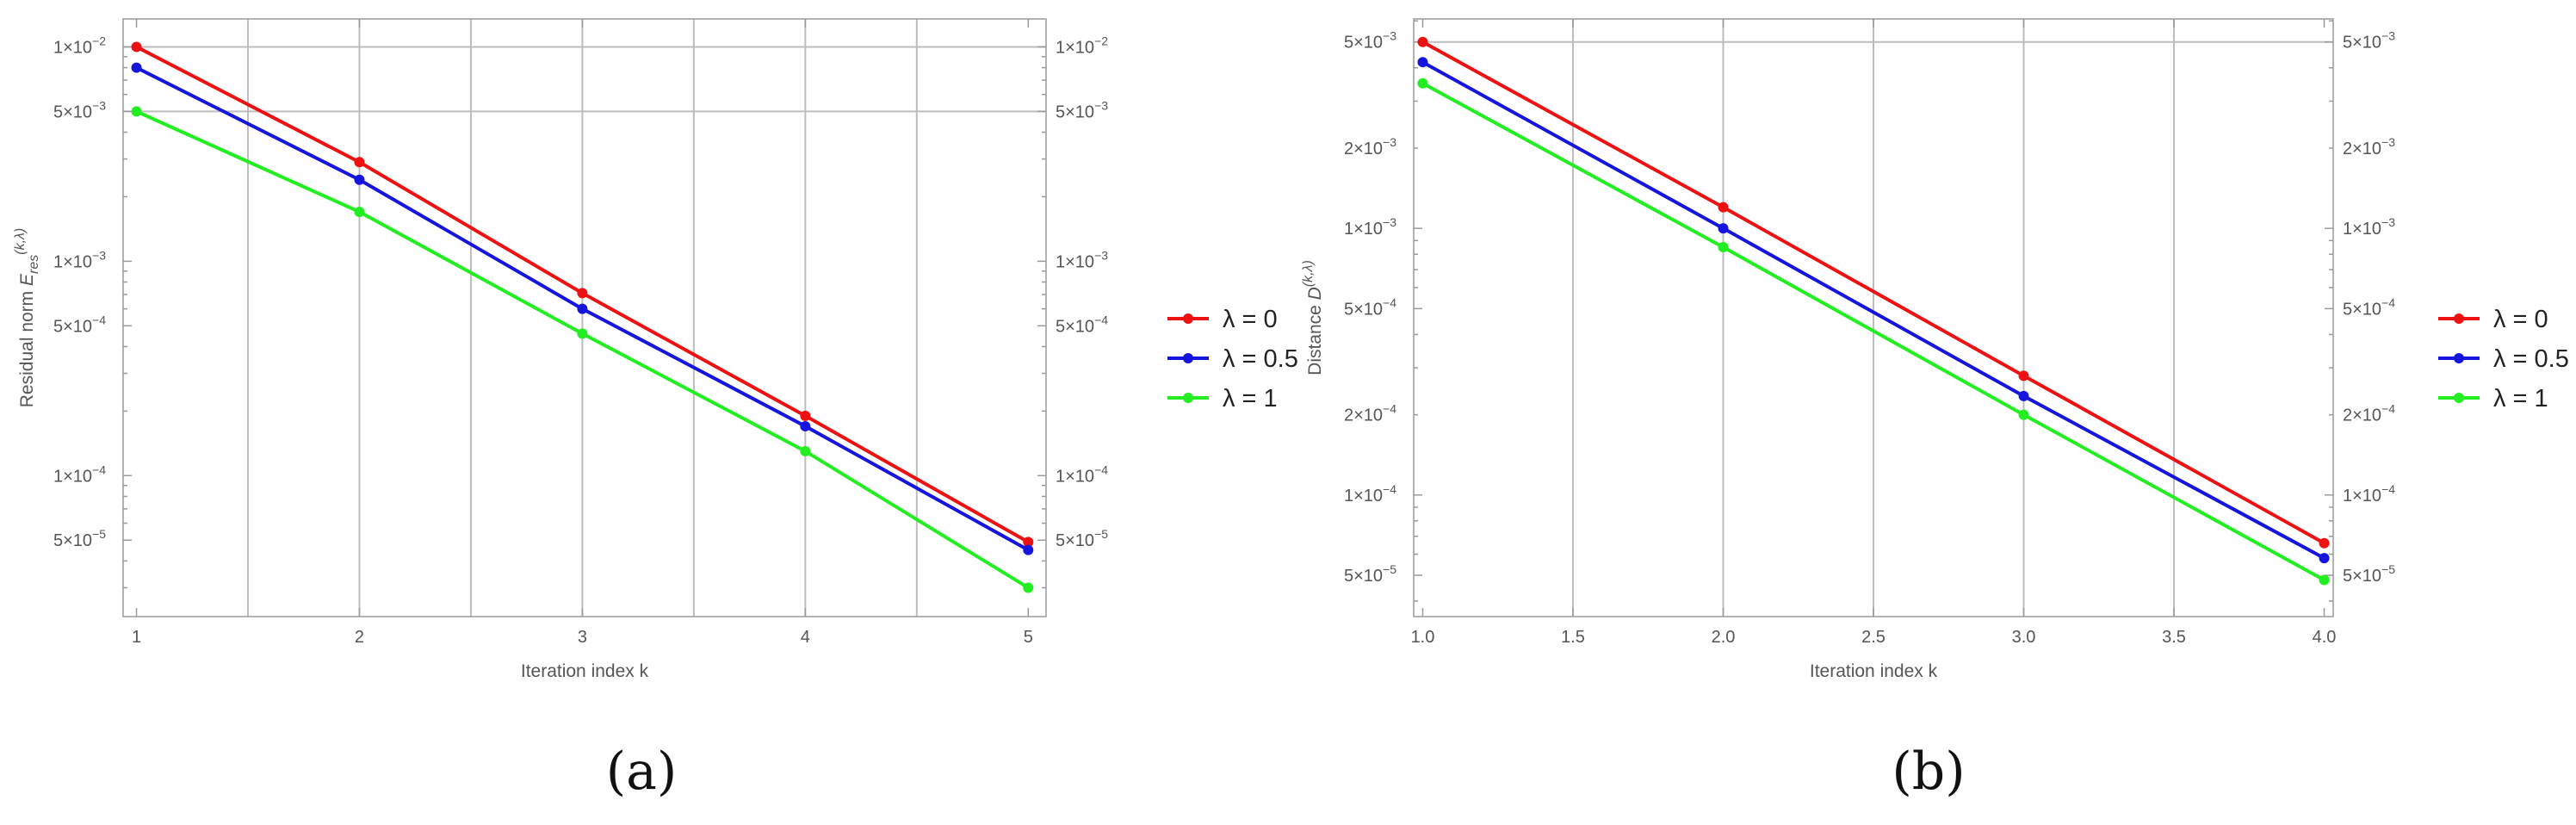 The height and width of the screenshot is (825, 2576). Describe the element at coordinates (1370, 146) in the screenshot. I see `y-tick-label-left: 2×10⁻³` at that location.